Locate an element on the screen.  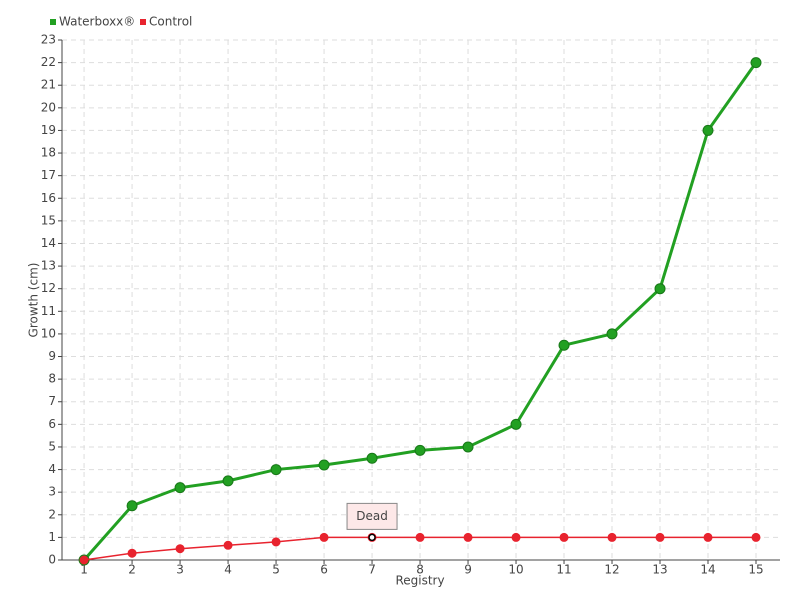
x-tick-label: 14 is located at coordinates (707, 570).